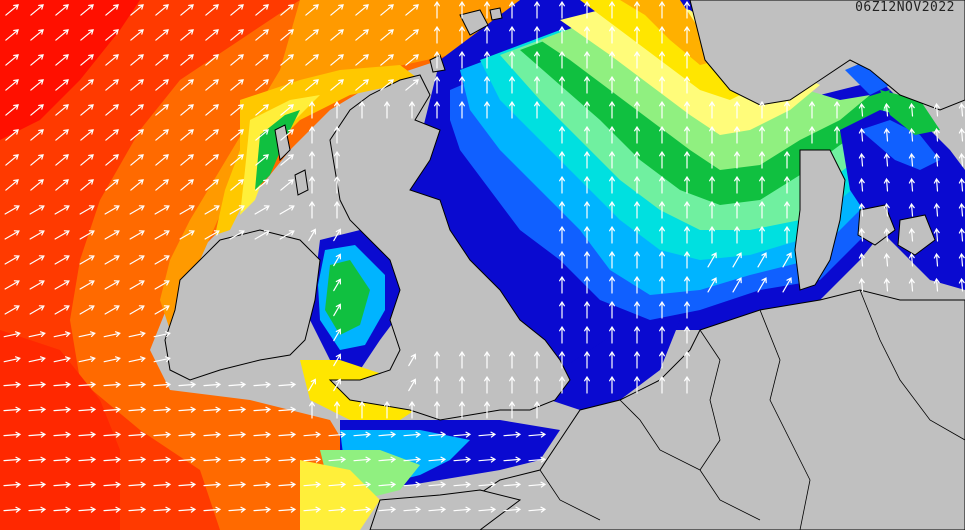 This screenshot has width=965, height=530. What do you see at coordinates (827, 55) in the screenshot?
I see `norway` at bounding box center [827, 55].